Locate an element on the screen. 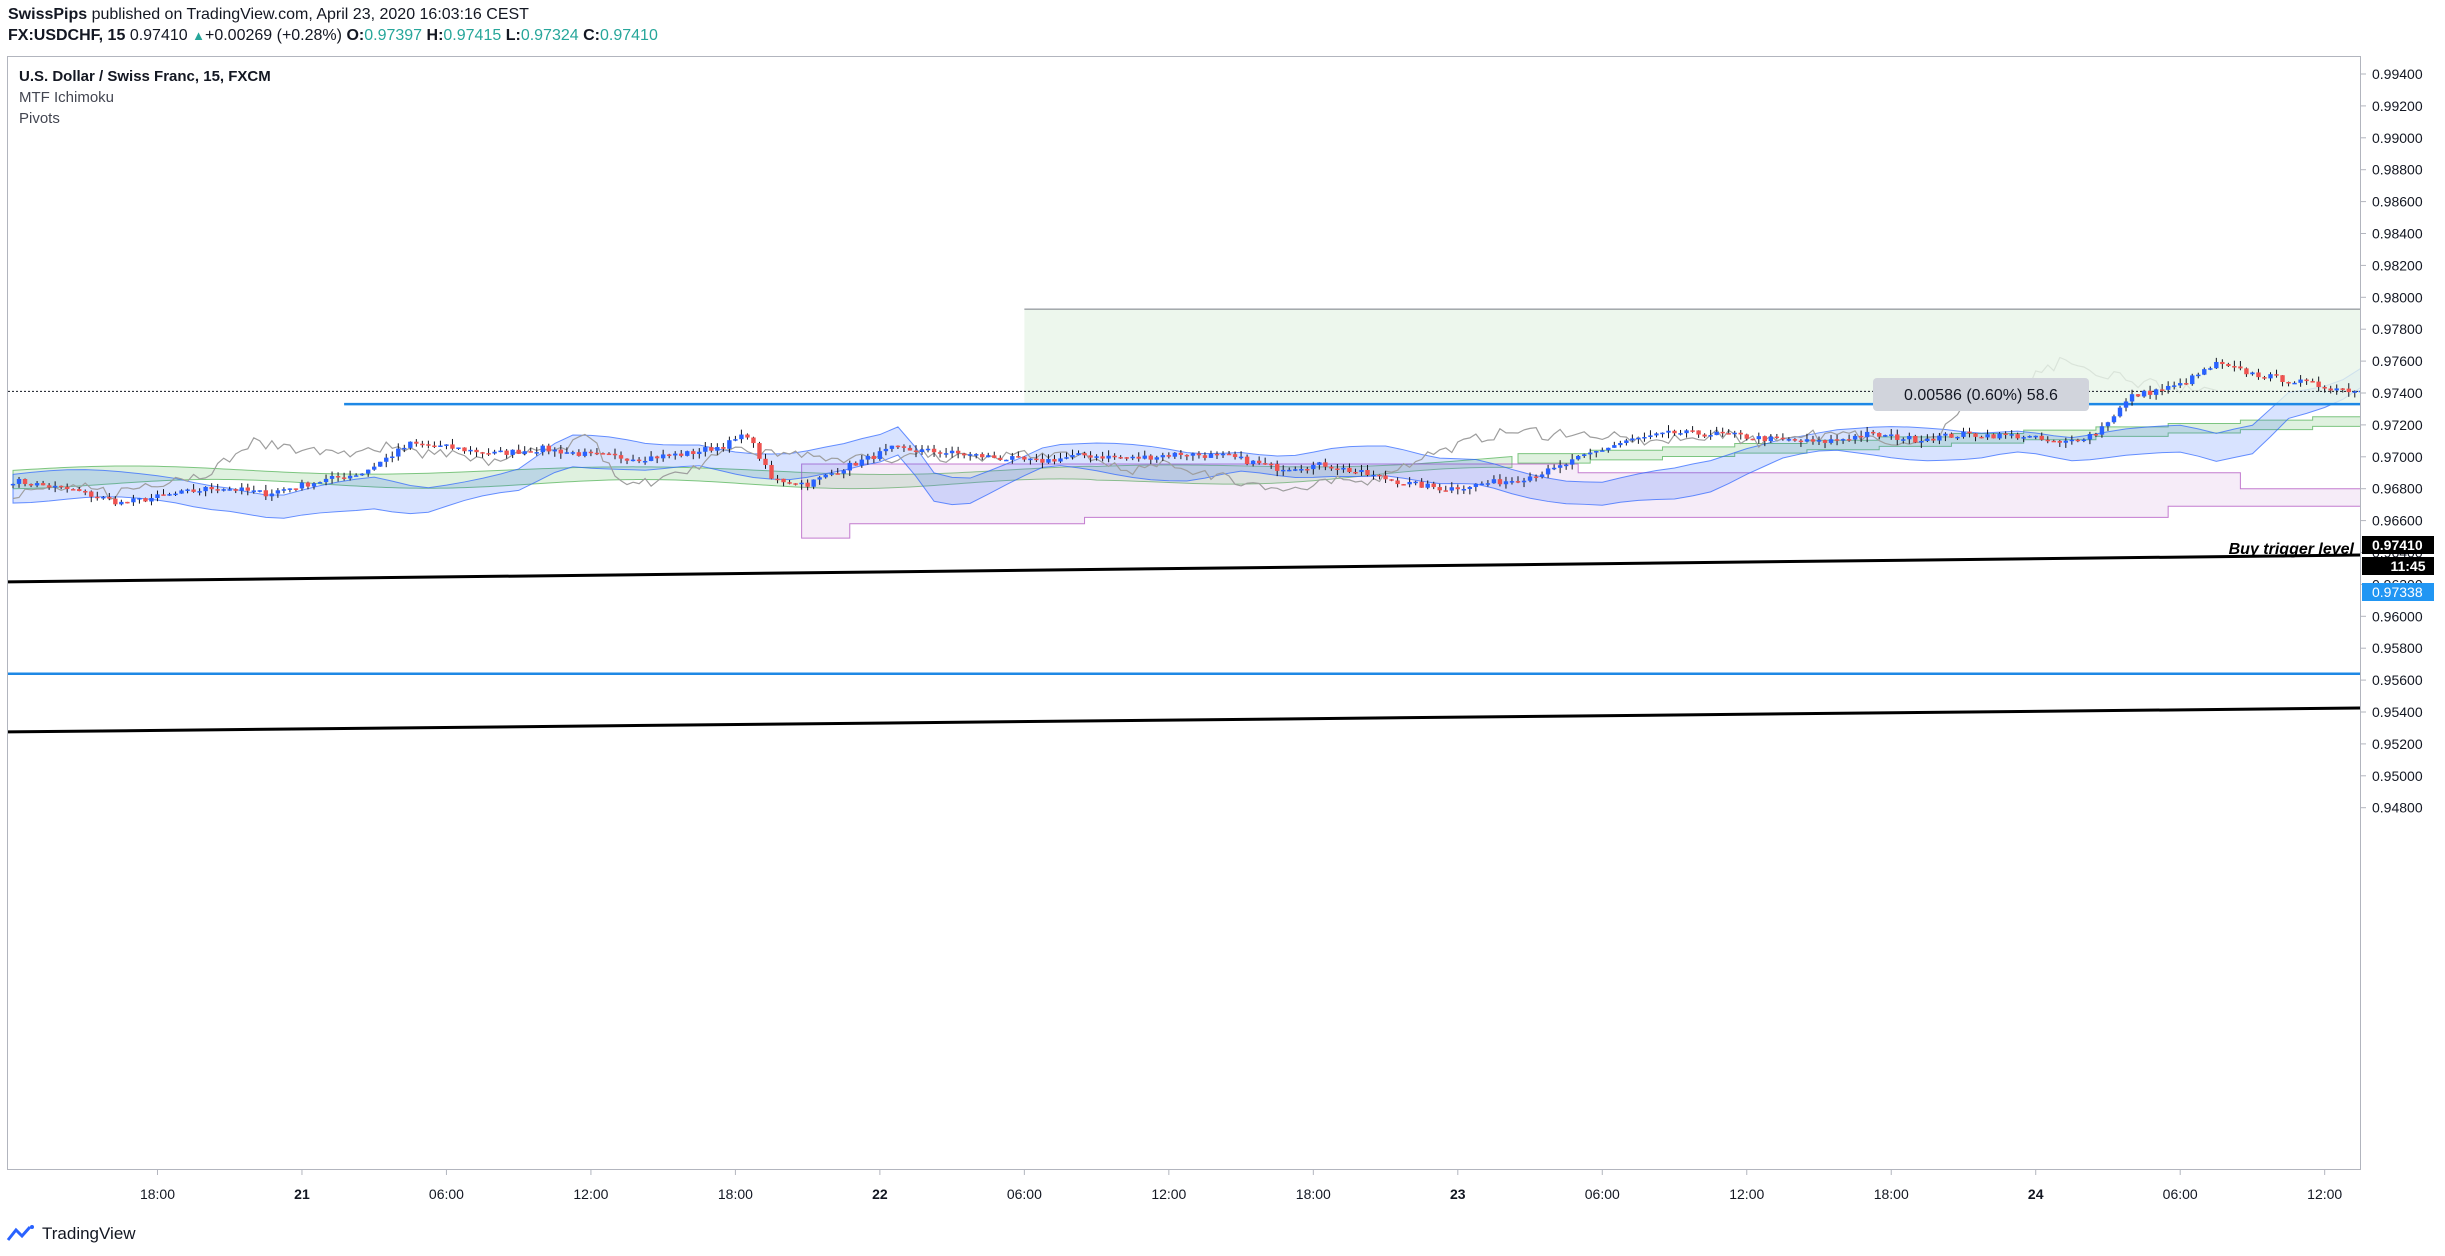  measure-box is located at coordinates (1692, 356).